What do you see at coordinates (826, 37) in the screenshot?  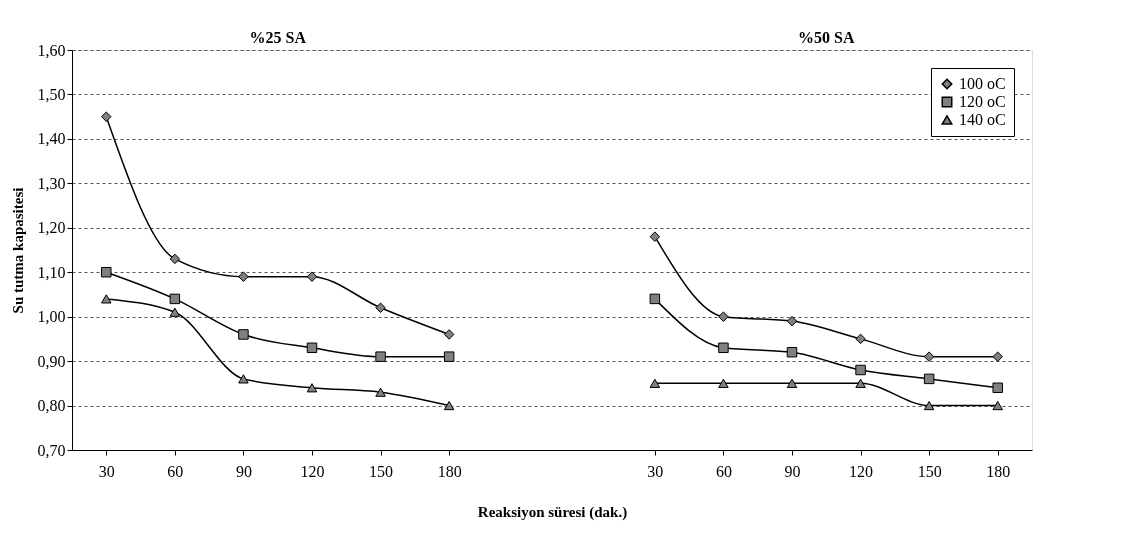 I see `text: %50 SA` at bounding box center [826, 37].